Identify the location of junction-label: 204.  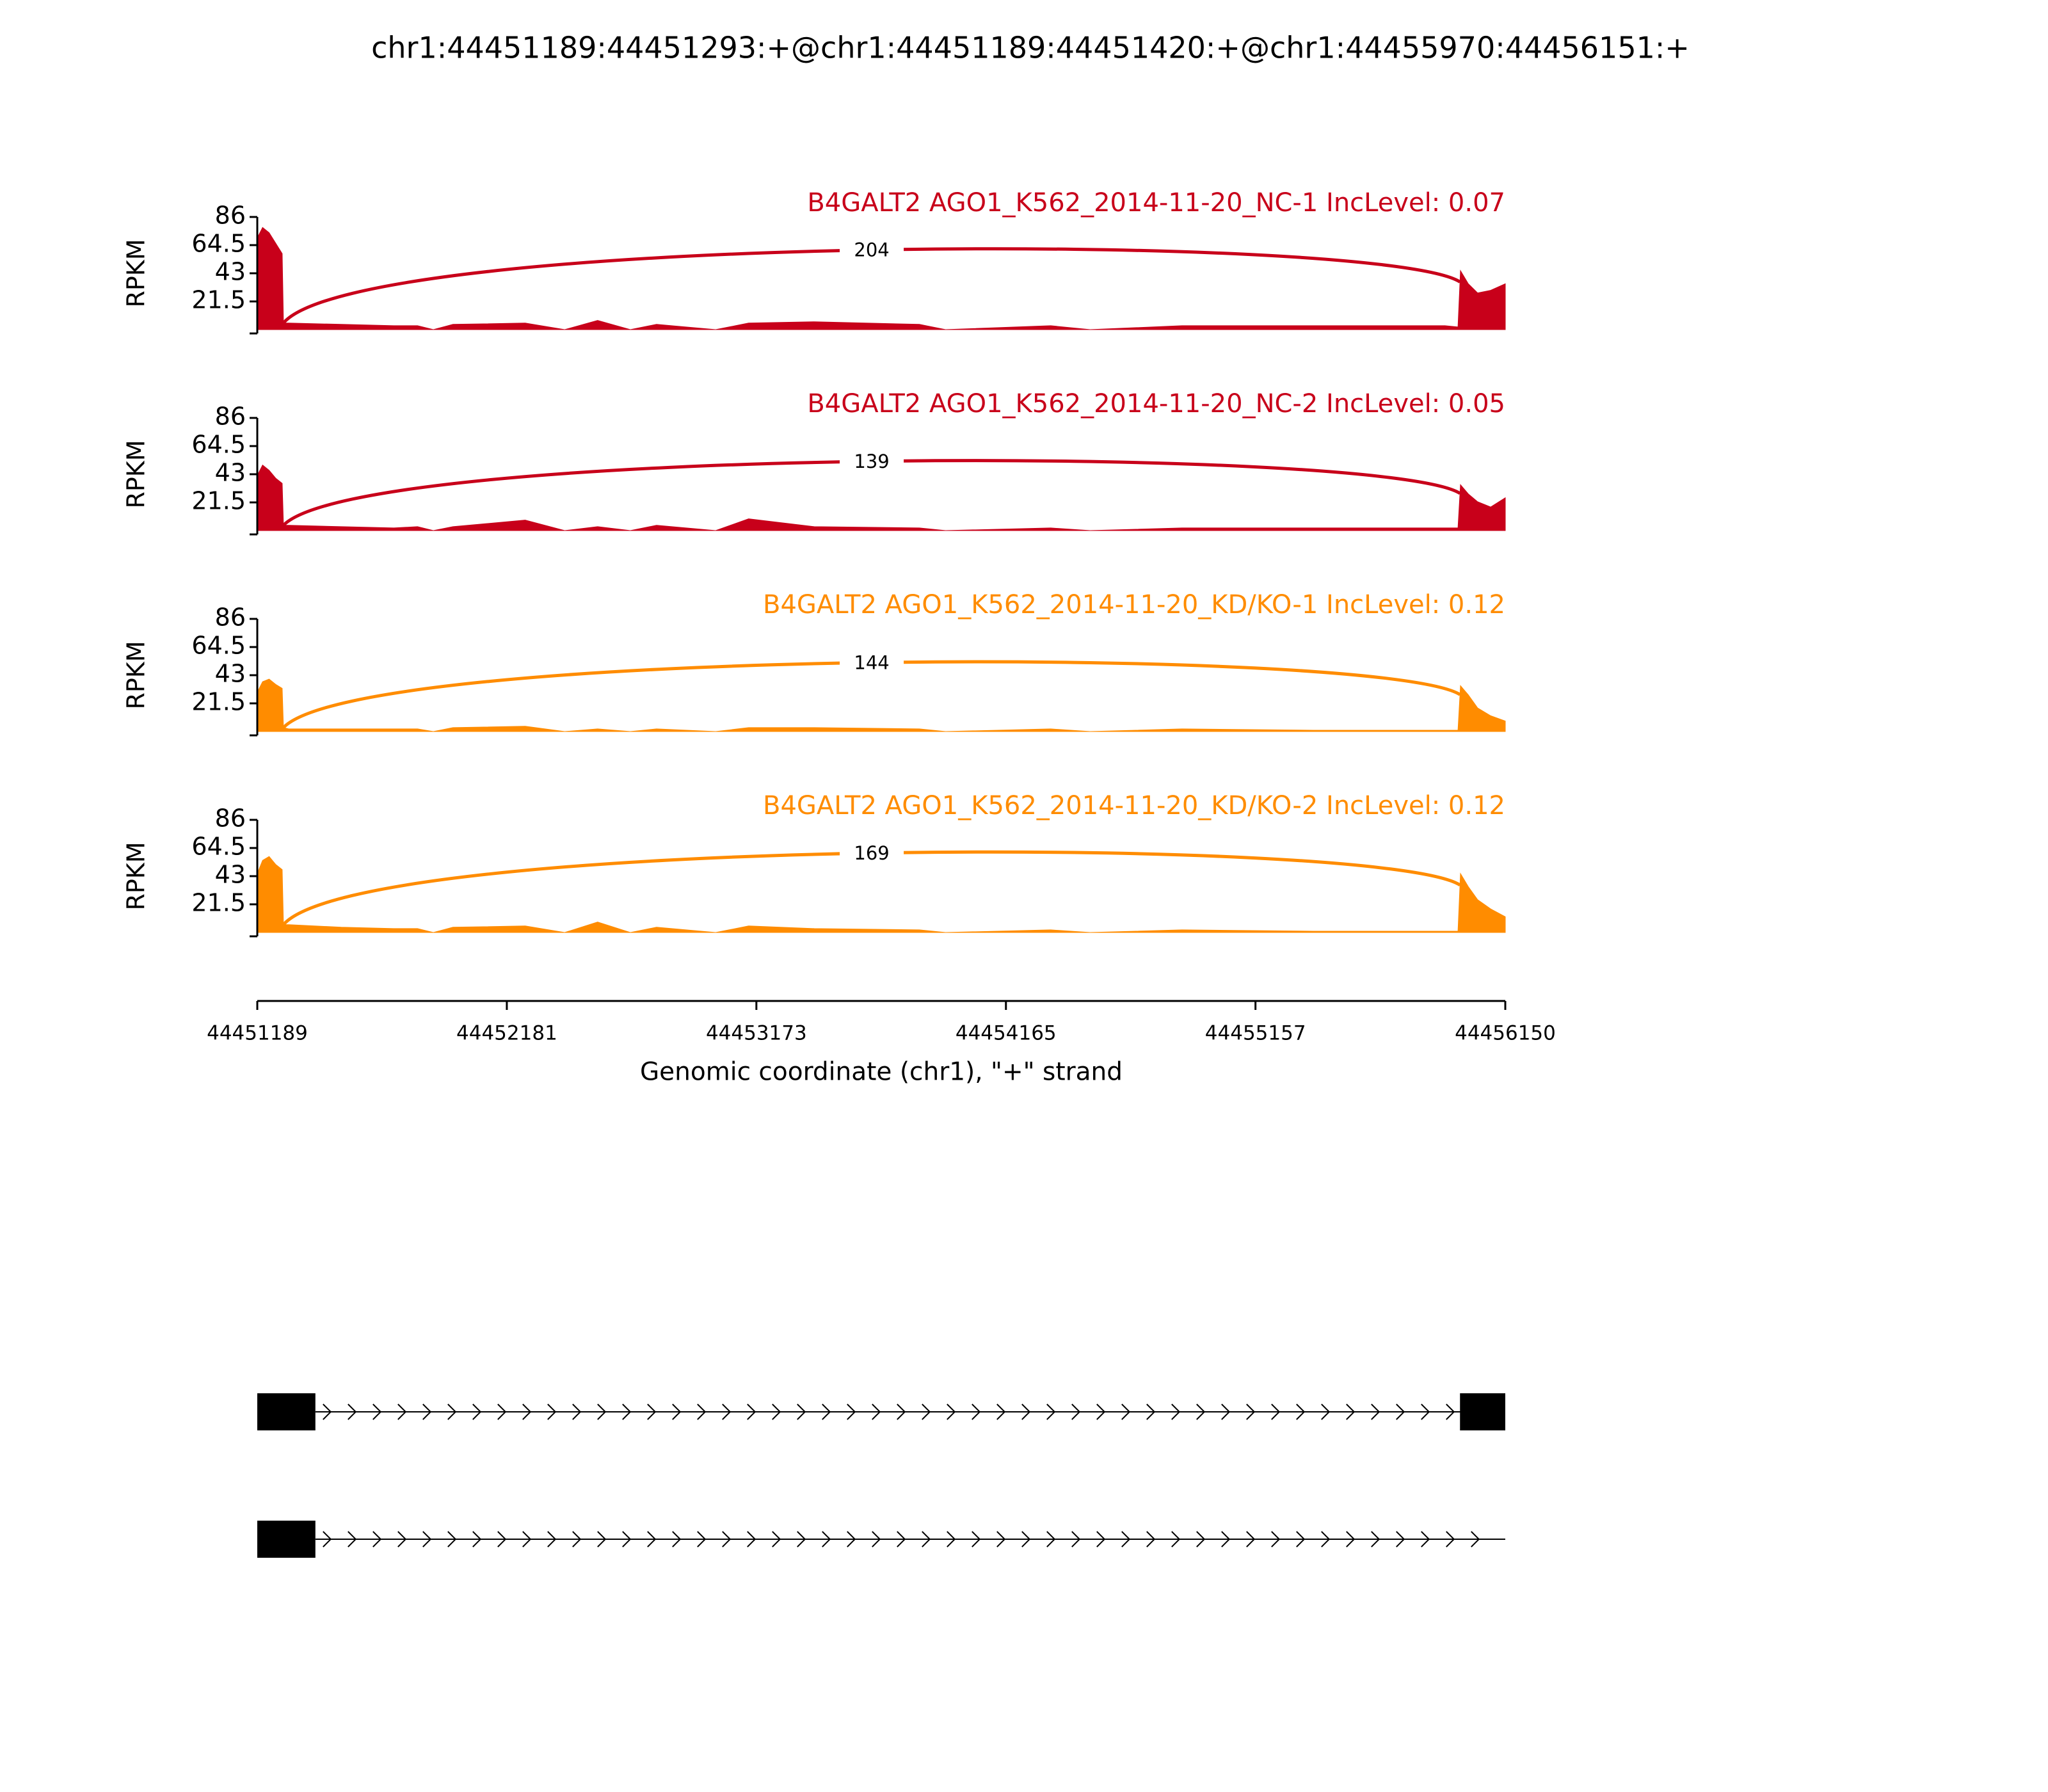
(871, 250).